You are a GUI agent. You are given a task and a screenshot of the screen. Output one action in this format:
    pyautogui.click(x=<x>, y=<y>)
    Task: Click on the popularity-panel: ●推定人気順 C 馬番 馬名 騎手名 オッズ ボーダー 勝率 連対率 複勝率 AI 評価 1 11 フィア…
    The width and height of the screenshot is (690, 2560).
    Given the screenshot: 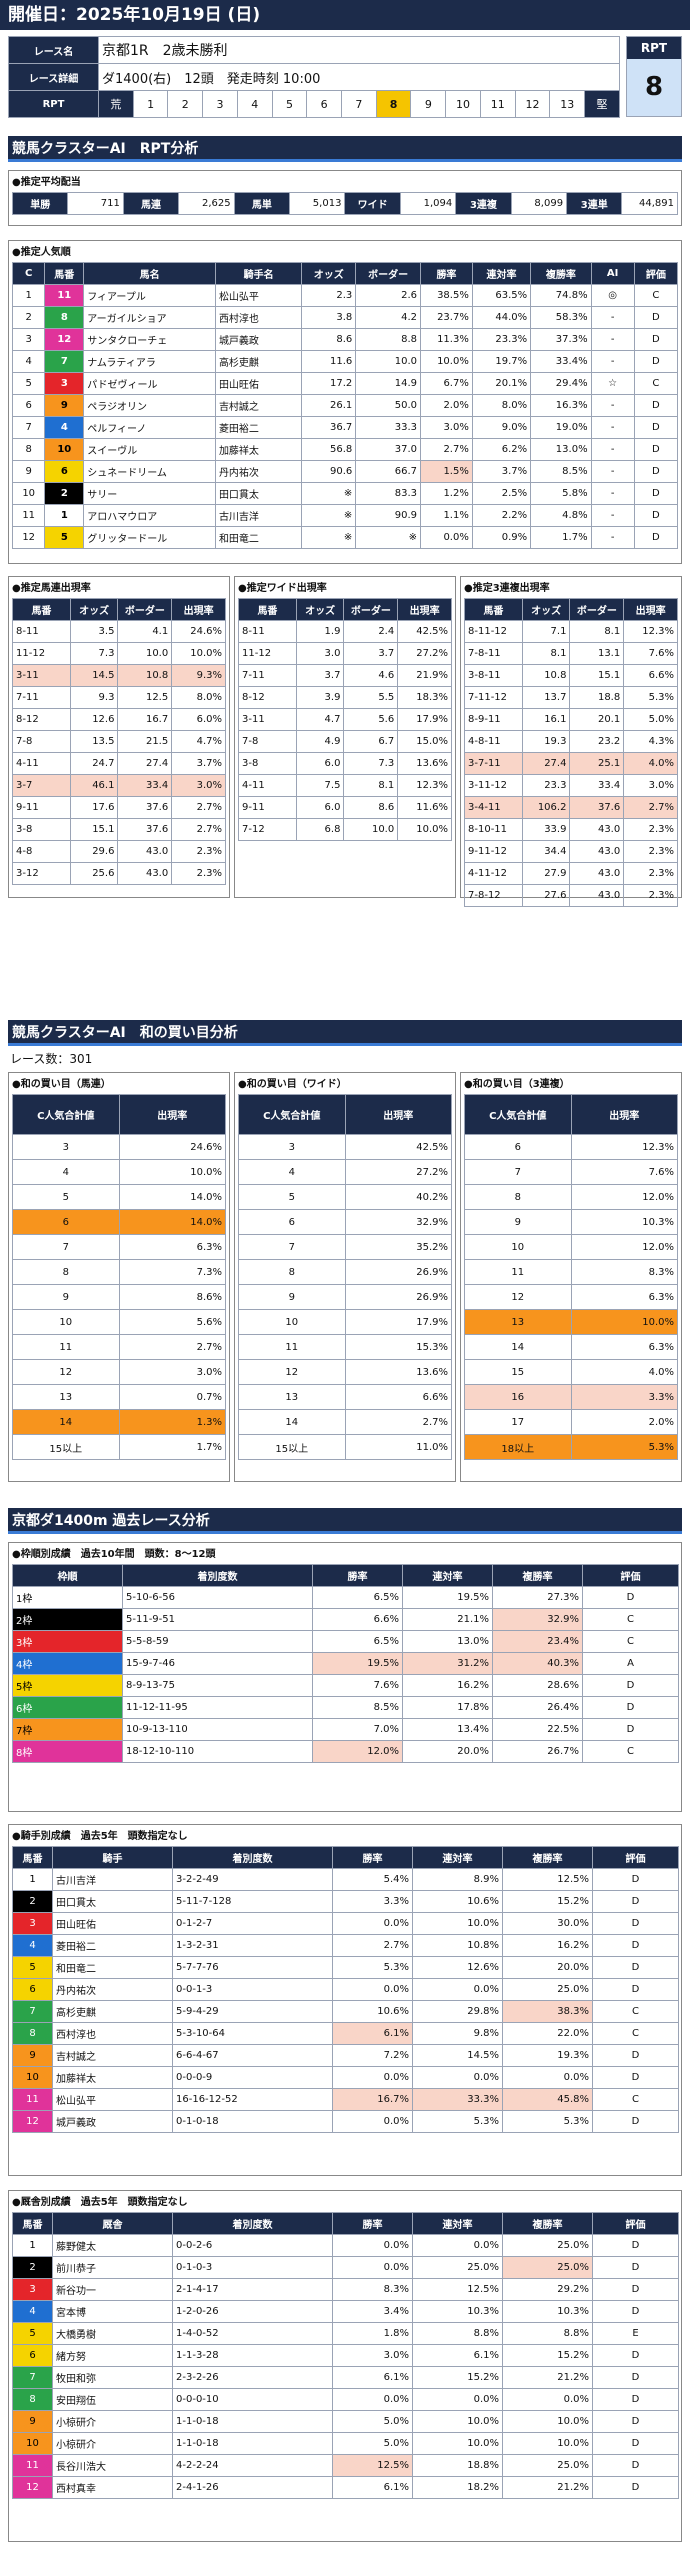 What is the action you would take?
    pyautogui.click(x=345, y=402)
    